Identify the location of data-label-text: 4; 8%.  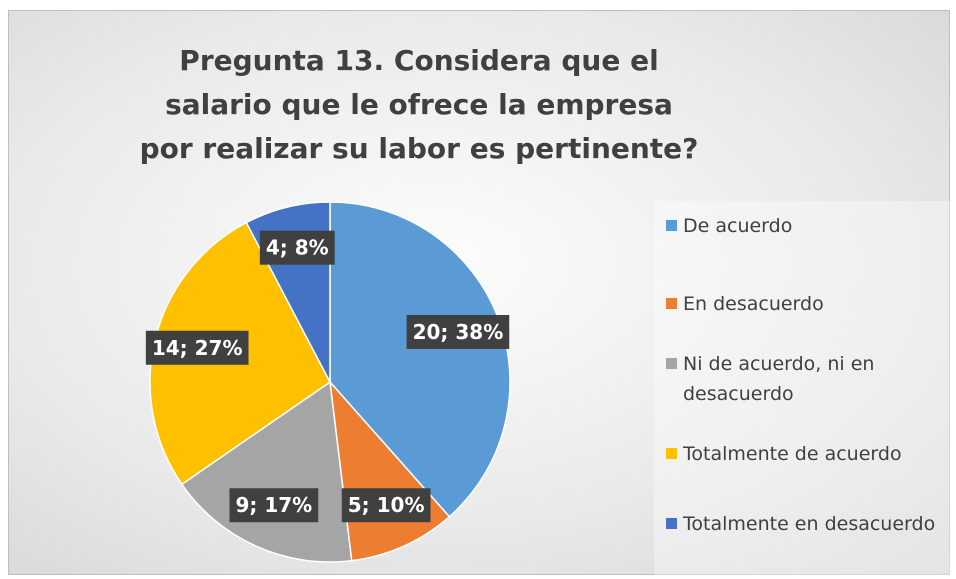
(297, 248).